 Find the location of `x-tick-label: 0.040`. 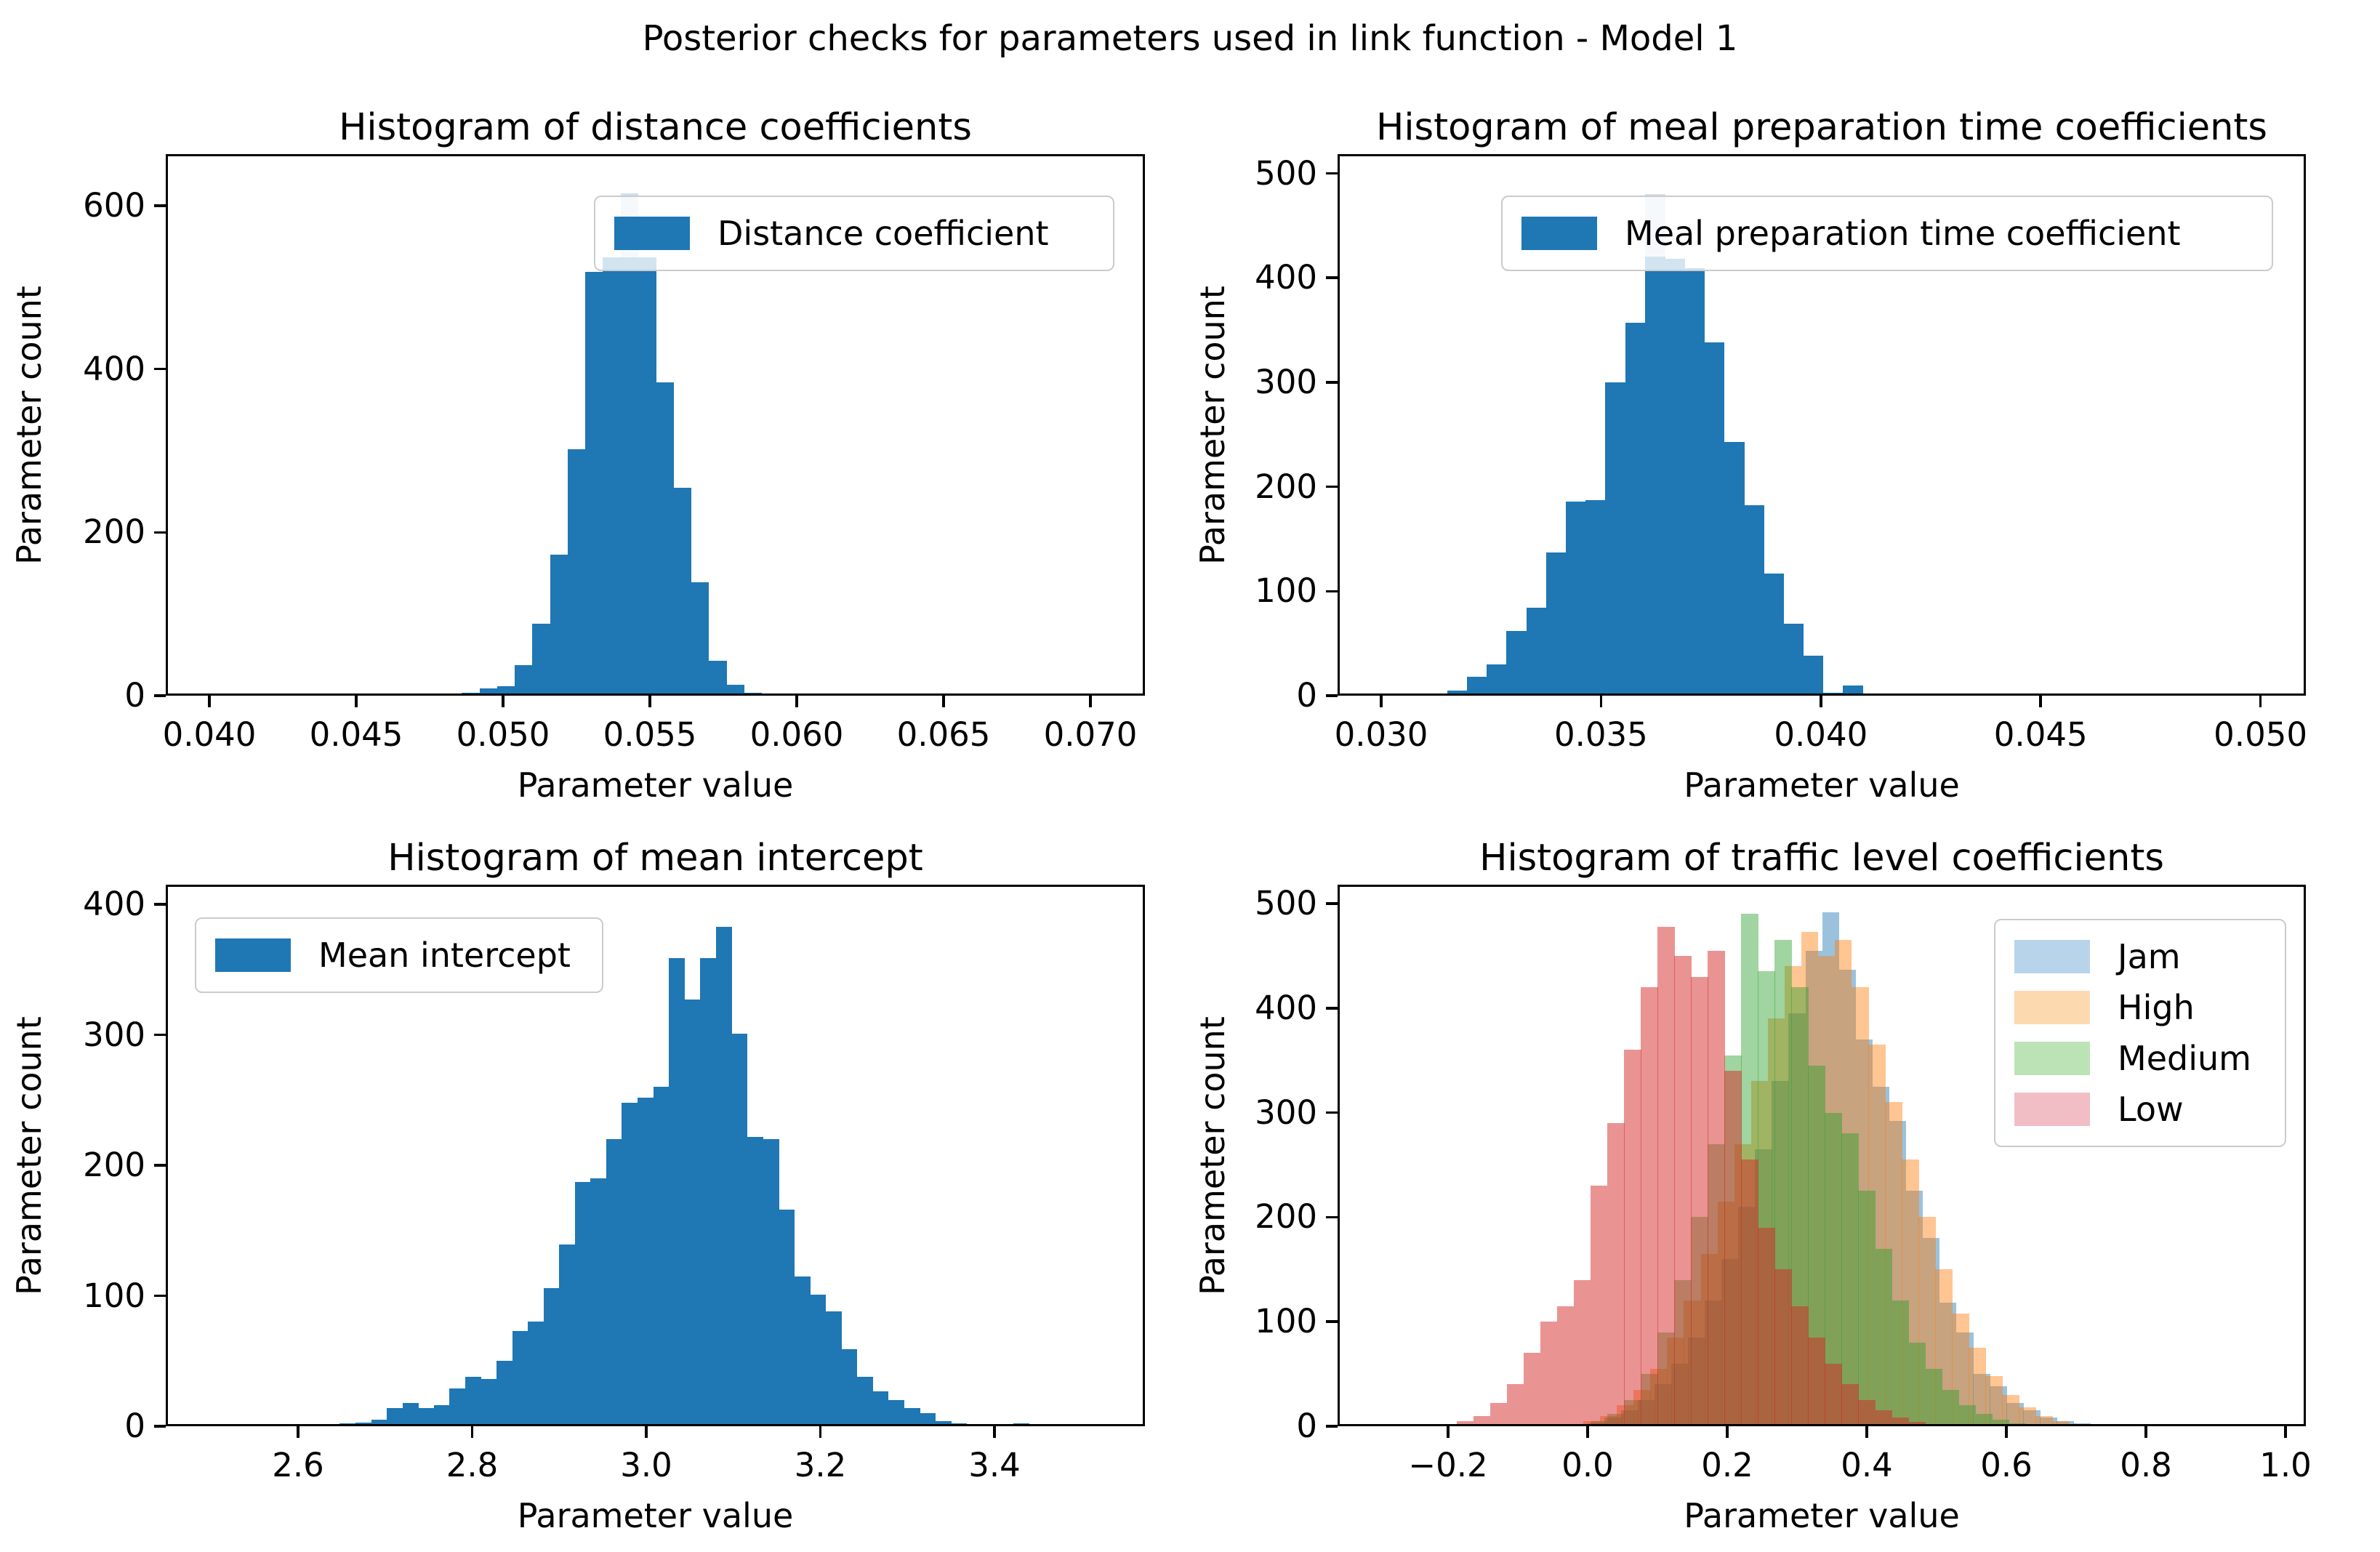

x-tick-label: 0.040 is located at coordinates (210, 734).